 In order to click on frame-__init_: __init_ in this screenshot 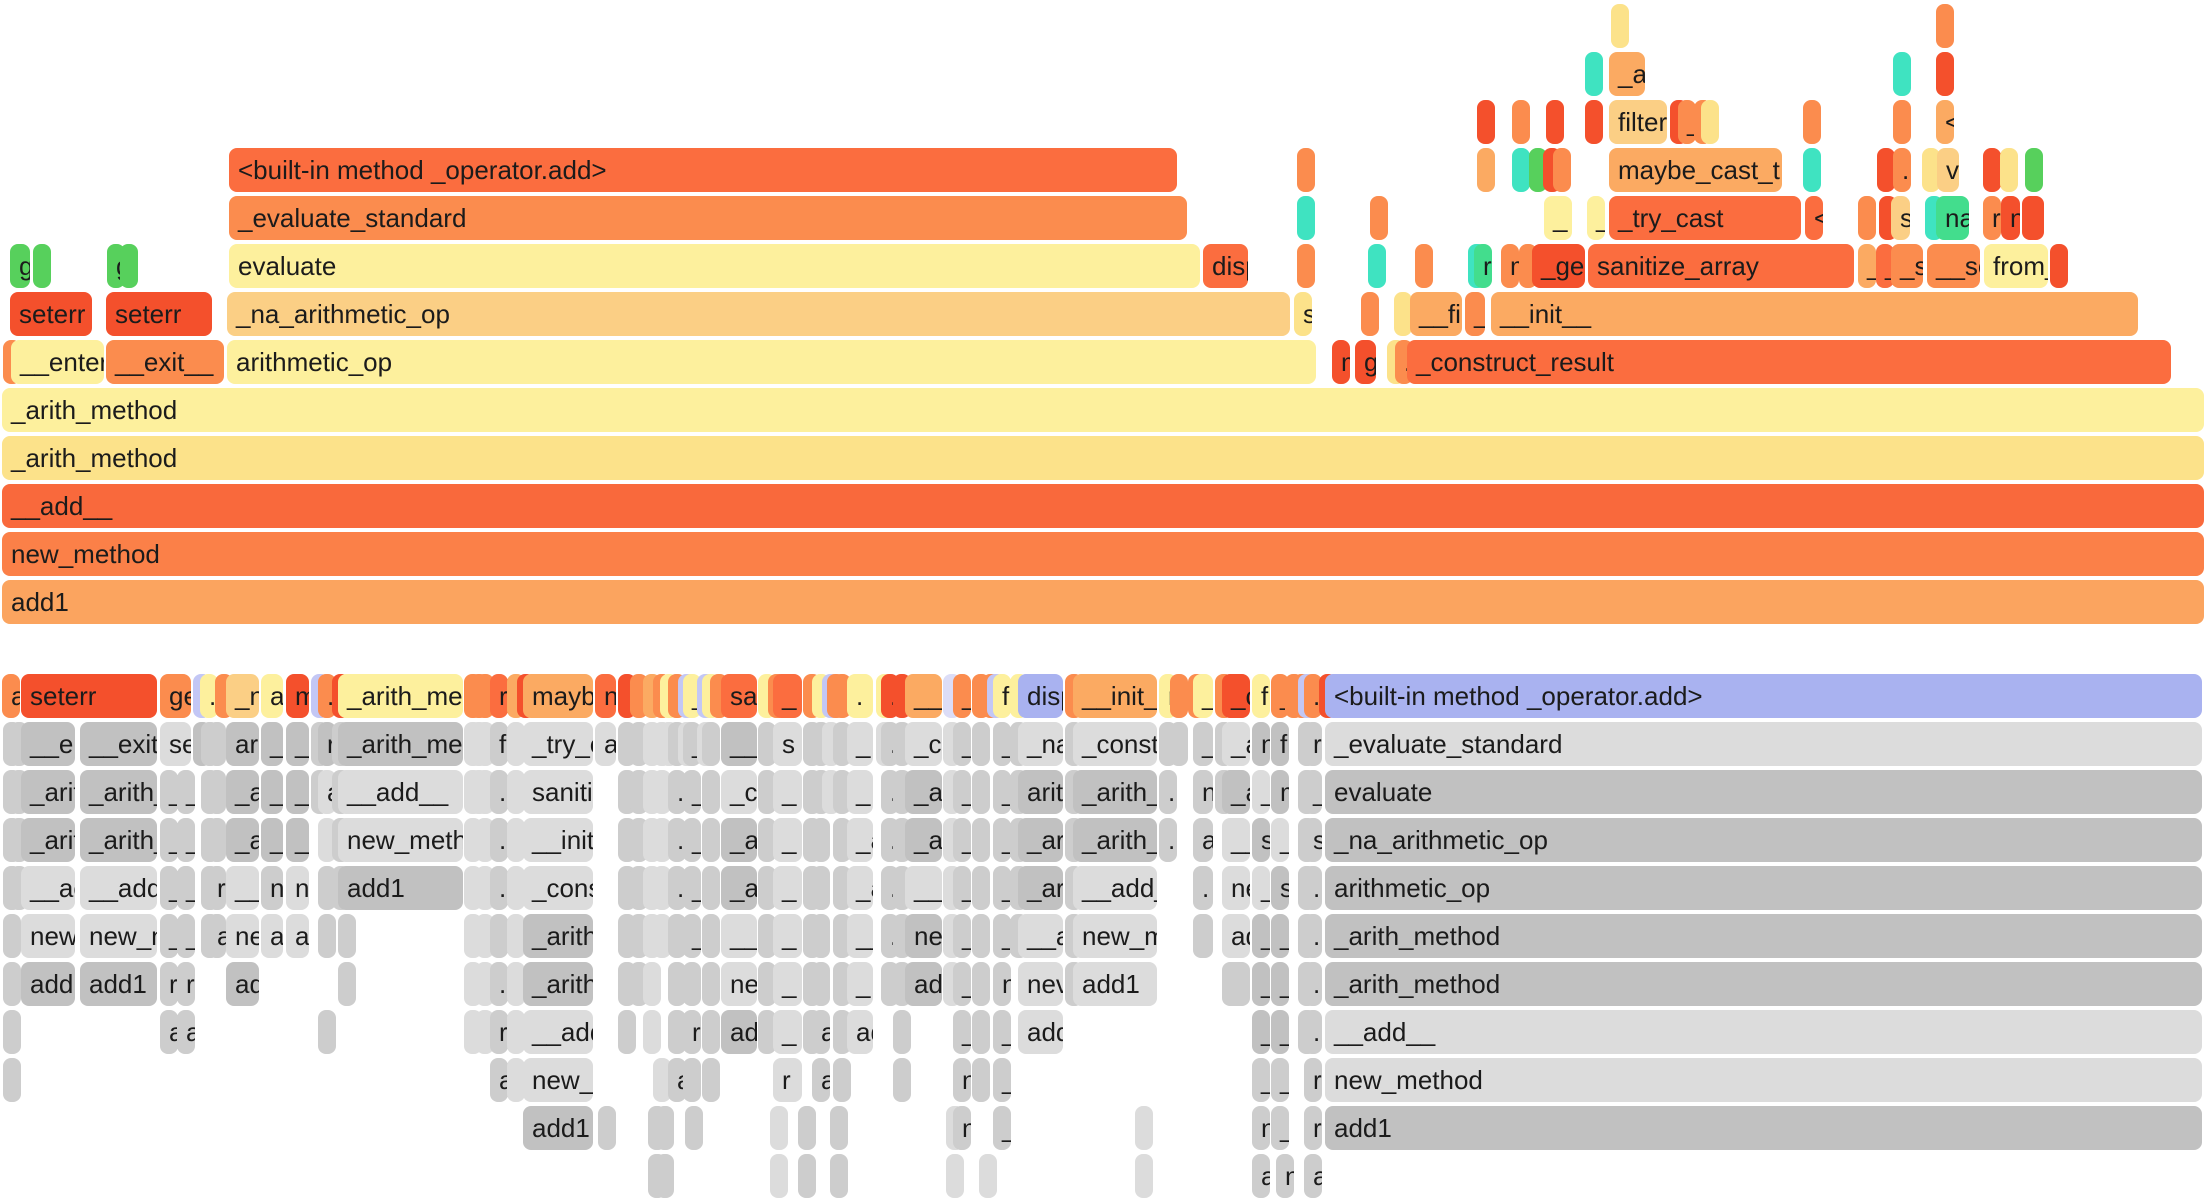, I will do `click(1115, 696)`.